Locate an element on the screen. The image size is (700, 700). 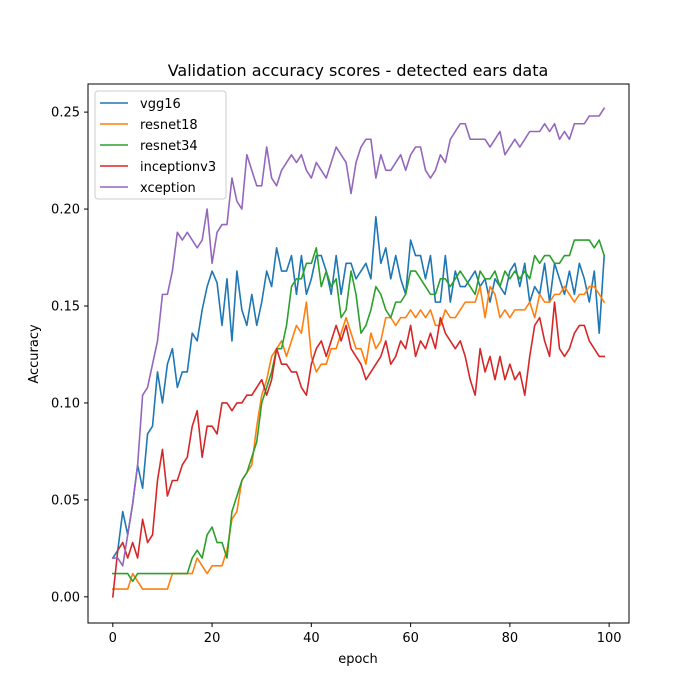
x-tick-label: 60 is located at coordinates (410, 638).